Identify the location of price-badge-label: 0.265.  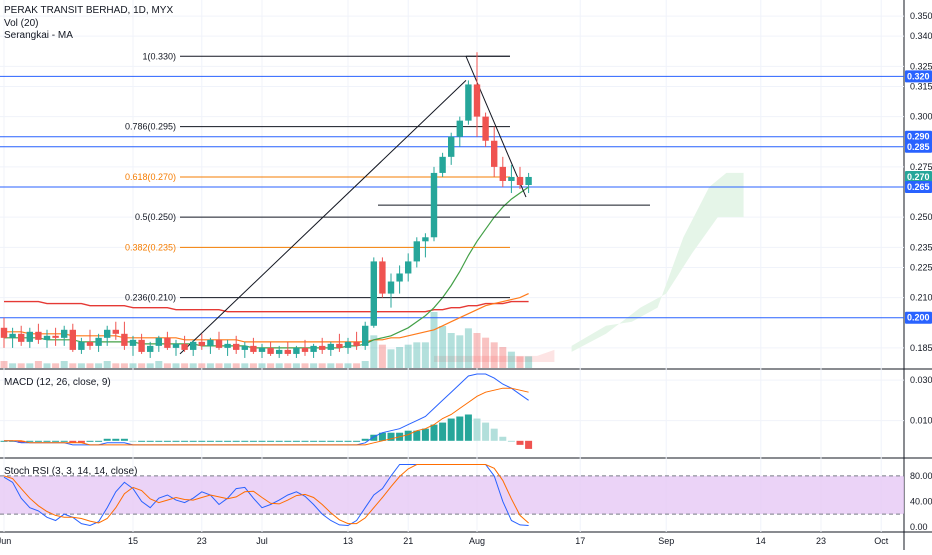
(918, 187).